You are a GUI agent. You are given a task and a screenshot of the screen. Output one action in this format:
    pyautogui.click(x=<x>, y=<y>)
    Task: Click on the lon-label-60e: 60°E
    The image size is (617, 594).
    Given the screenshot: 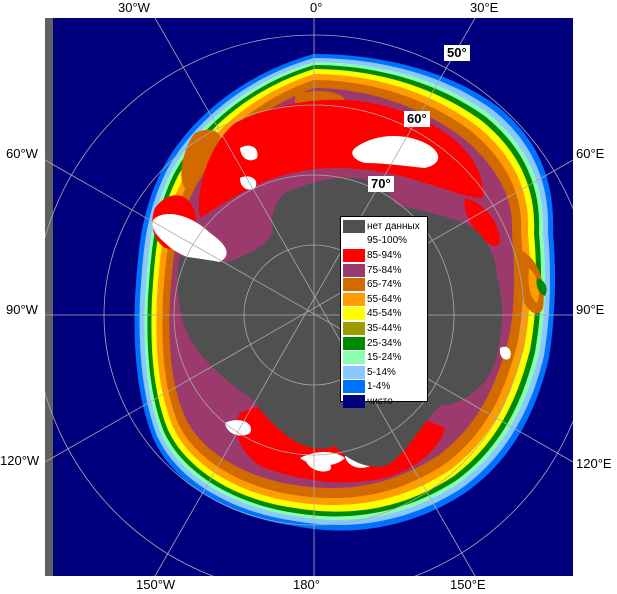 What is the action you would take?
    pyautogui.click(x=590, y=153)
    